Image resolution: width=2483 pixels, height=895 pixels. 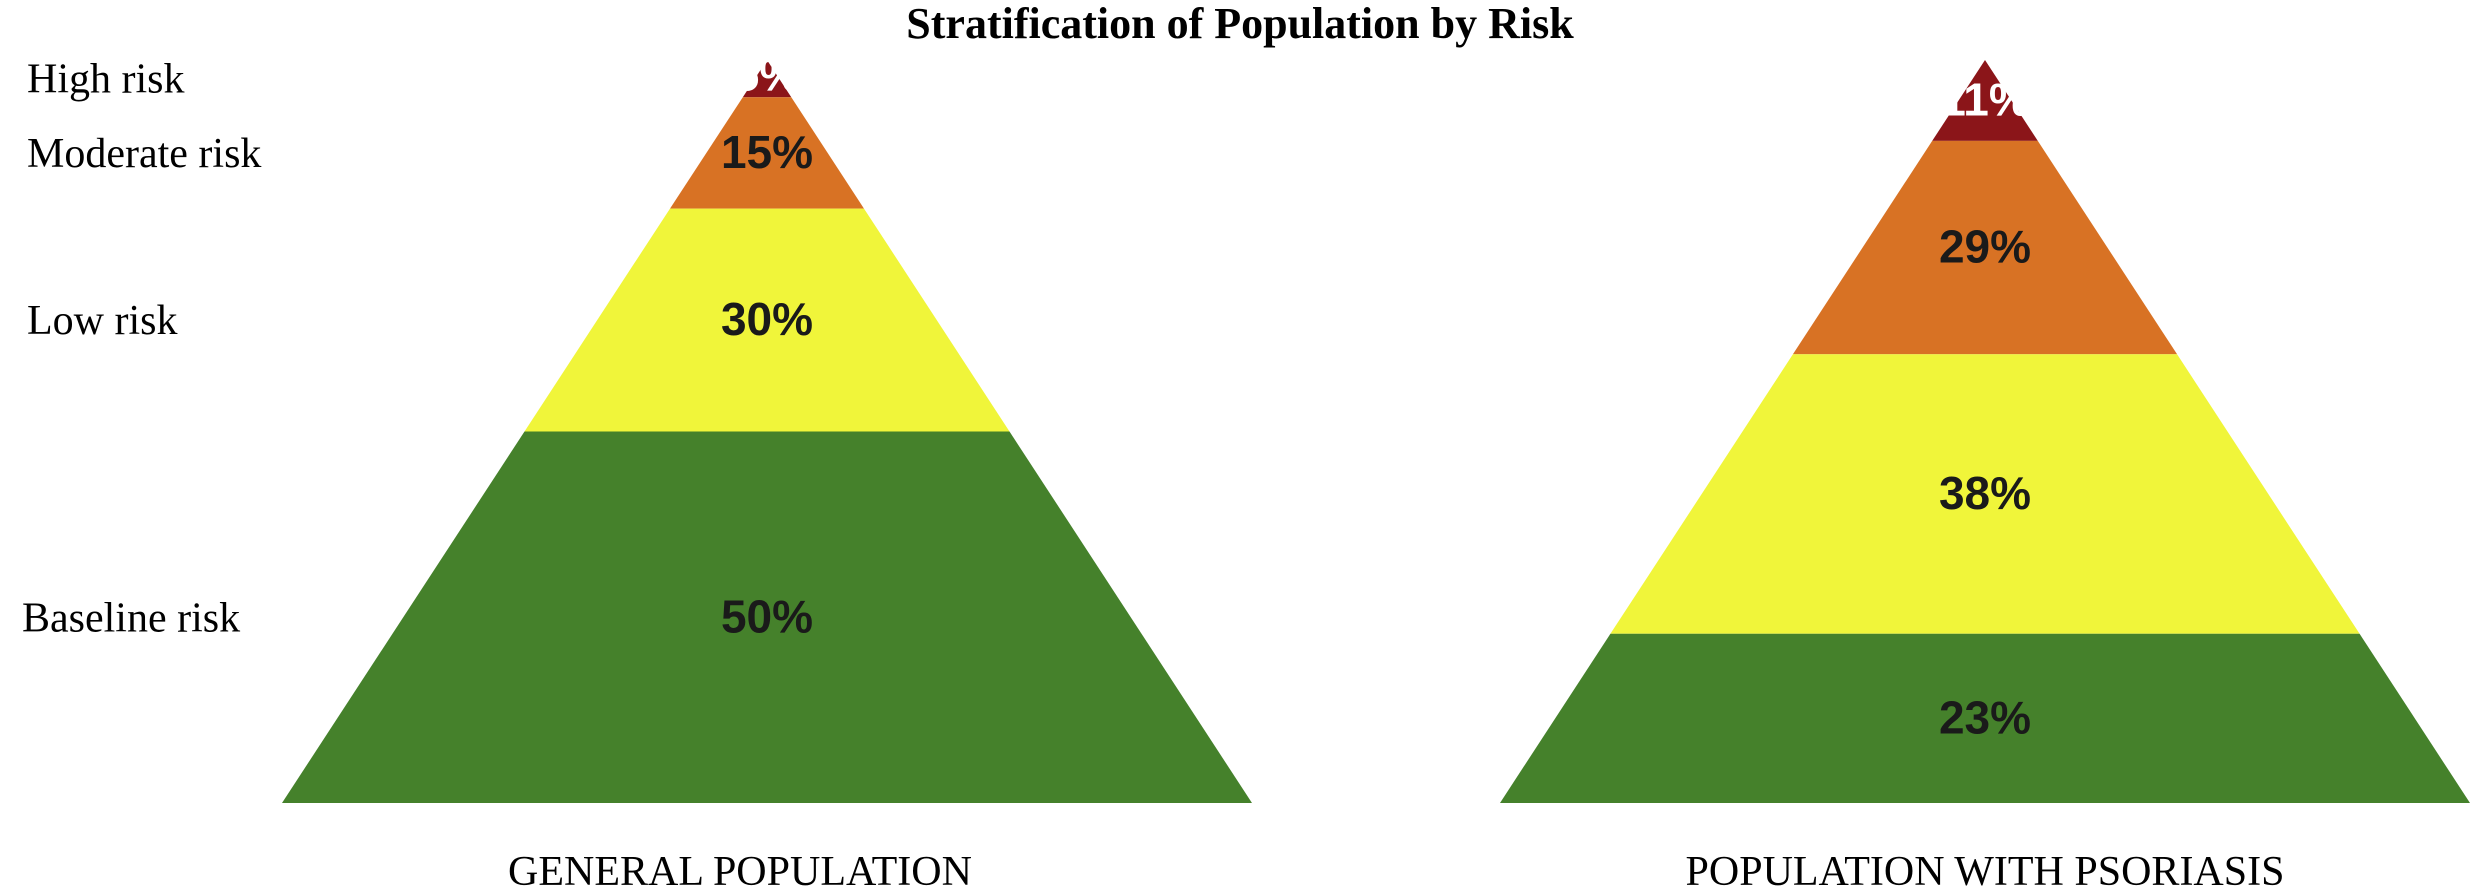 I want to click on segment-moderate-risk-population-with-psoriasis, so click(x=1985, y=247).